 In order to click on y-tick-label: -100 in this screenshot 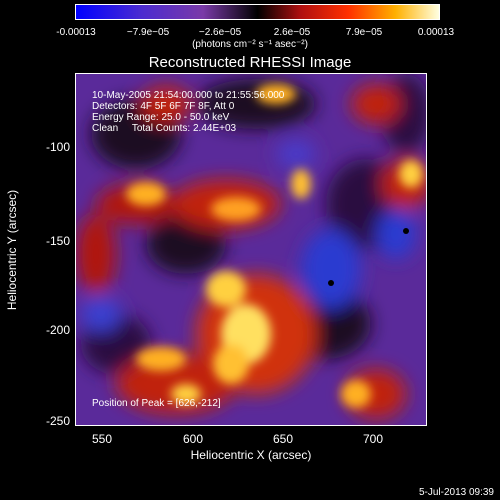, I will do `click(57, 147)`.